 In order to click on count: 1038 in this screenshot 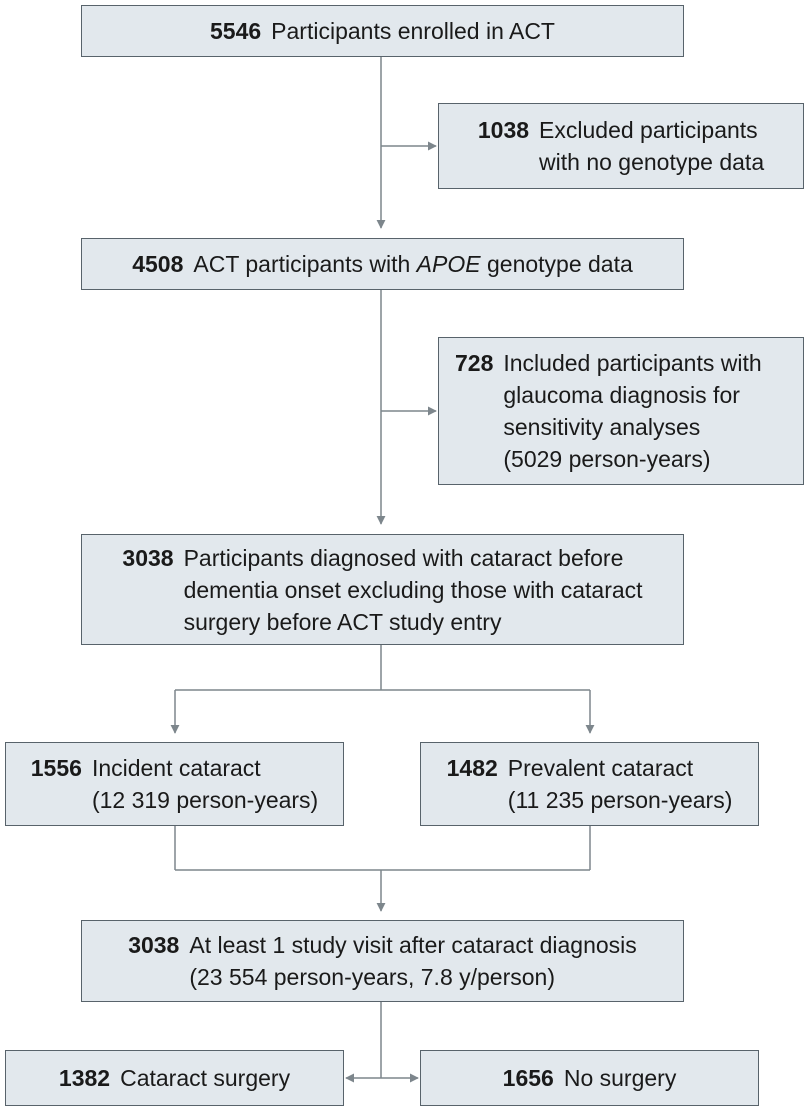, I will do `click(503, 130)`.